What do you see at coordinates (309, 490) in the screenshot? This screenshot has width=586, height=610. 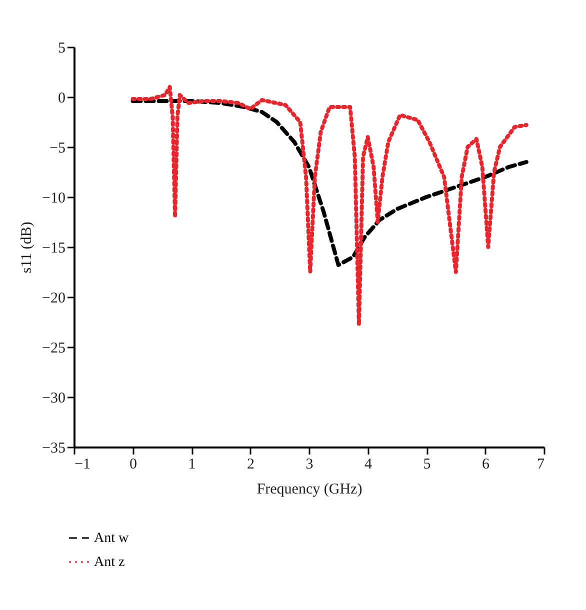 I see `x-axis-title: Frequency (GHz)` at bounding box center [309, 490].